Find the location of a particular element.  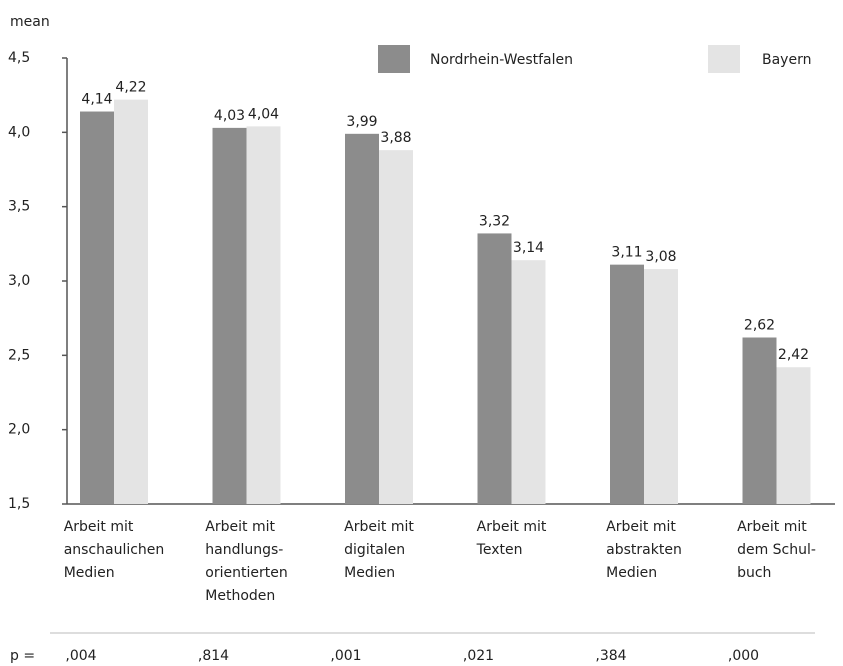

y-tick-label: 4,0 is located at coordinates (19, 132).